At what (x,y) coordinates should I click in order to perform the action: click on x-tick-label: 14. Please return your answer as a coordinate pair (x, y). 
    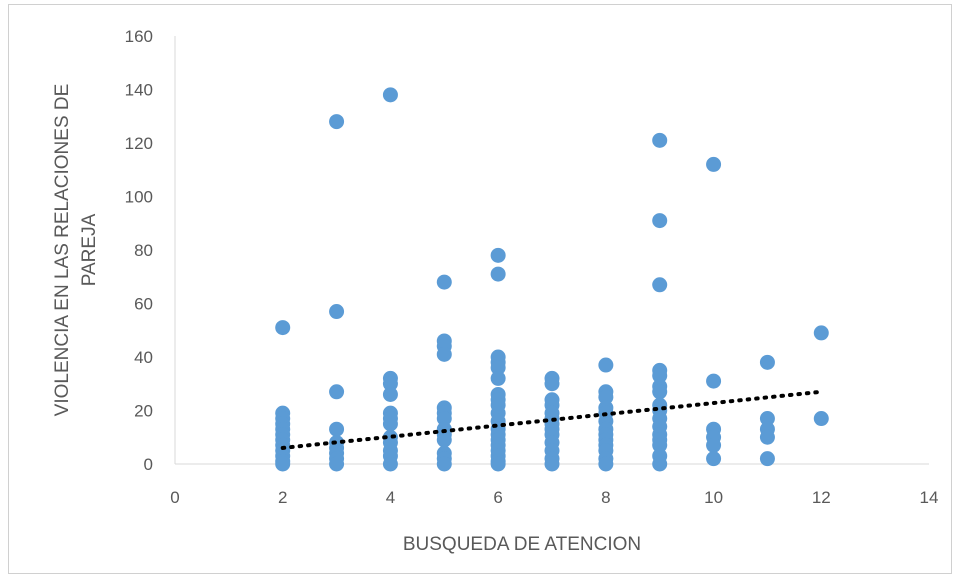
    Looking at the image, I should click on (929, 497).